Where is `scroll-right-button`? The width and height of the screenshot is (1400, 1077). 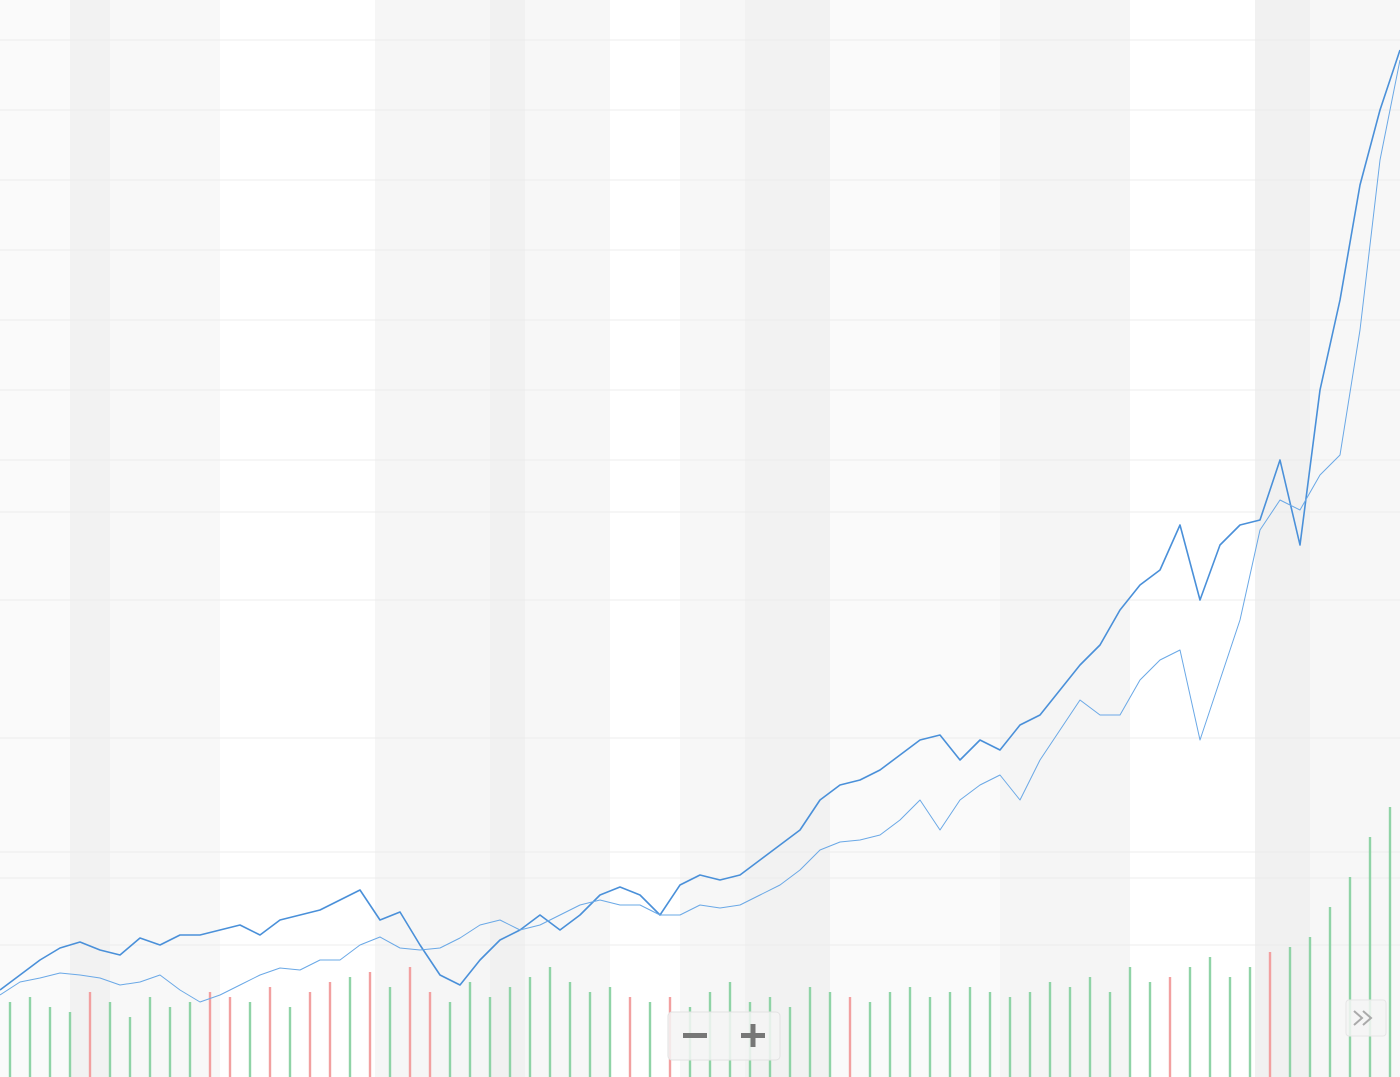
scroll-right-button is located at coordinates (1366, 1018).